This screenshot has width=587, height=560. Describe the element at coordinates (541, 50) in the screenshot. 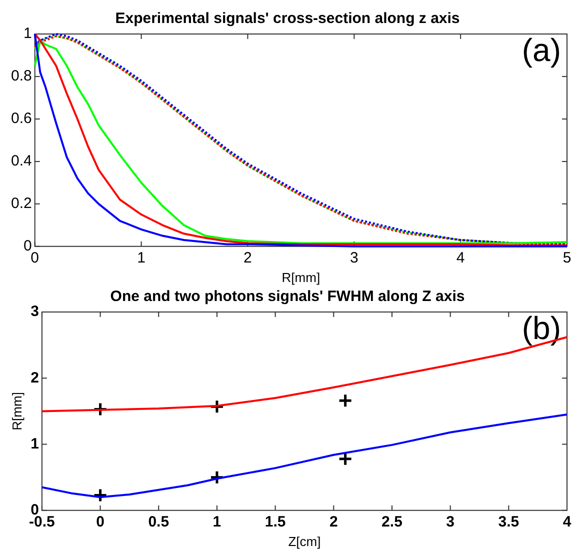

I see `annotation: (a)` at that location.